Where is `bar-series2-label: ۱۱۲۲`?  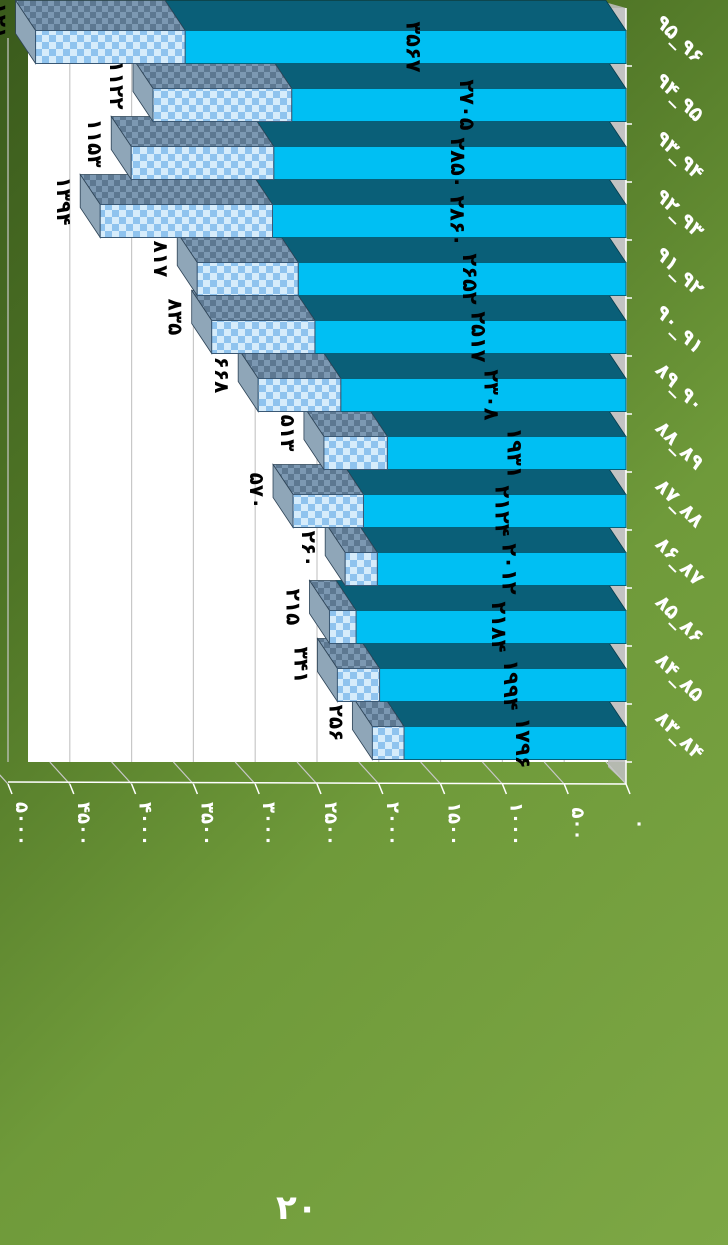 bar-series2-label: ۱۱۲۲ is located at coordinates (117, 85).